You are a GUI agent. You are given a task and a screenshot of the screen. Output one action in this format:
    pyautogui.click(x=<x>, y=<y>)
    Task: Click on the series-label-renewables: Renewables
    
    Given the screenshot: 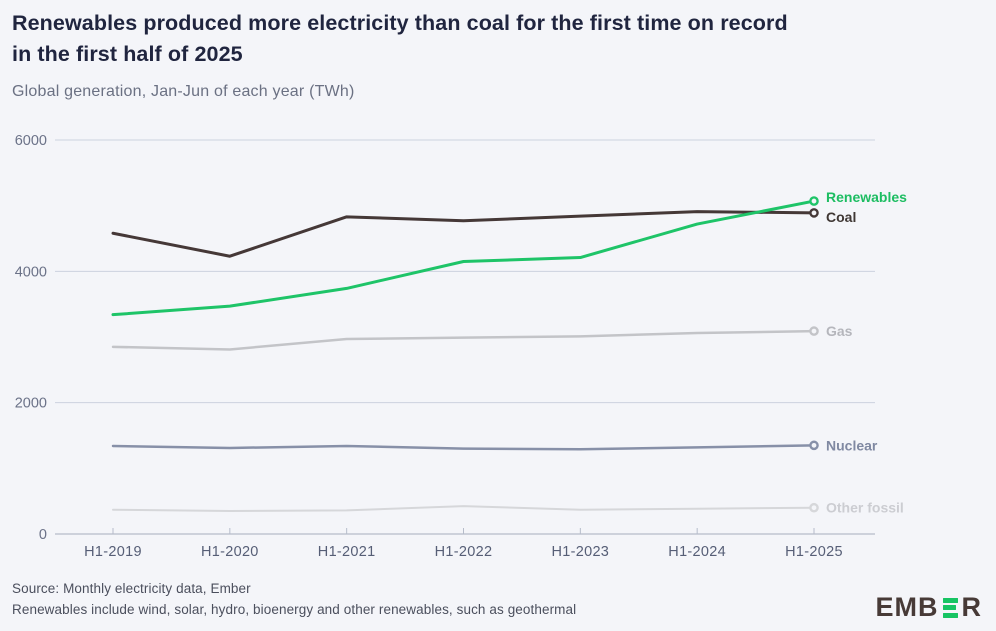 What is the action you would take?
    pyautogui.click(x=866, y=197)
    